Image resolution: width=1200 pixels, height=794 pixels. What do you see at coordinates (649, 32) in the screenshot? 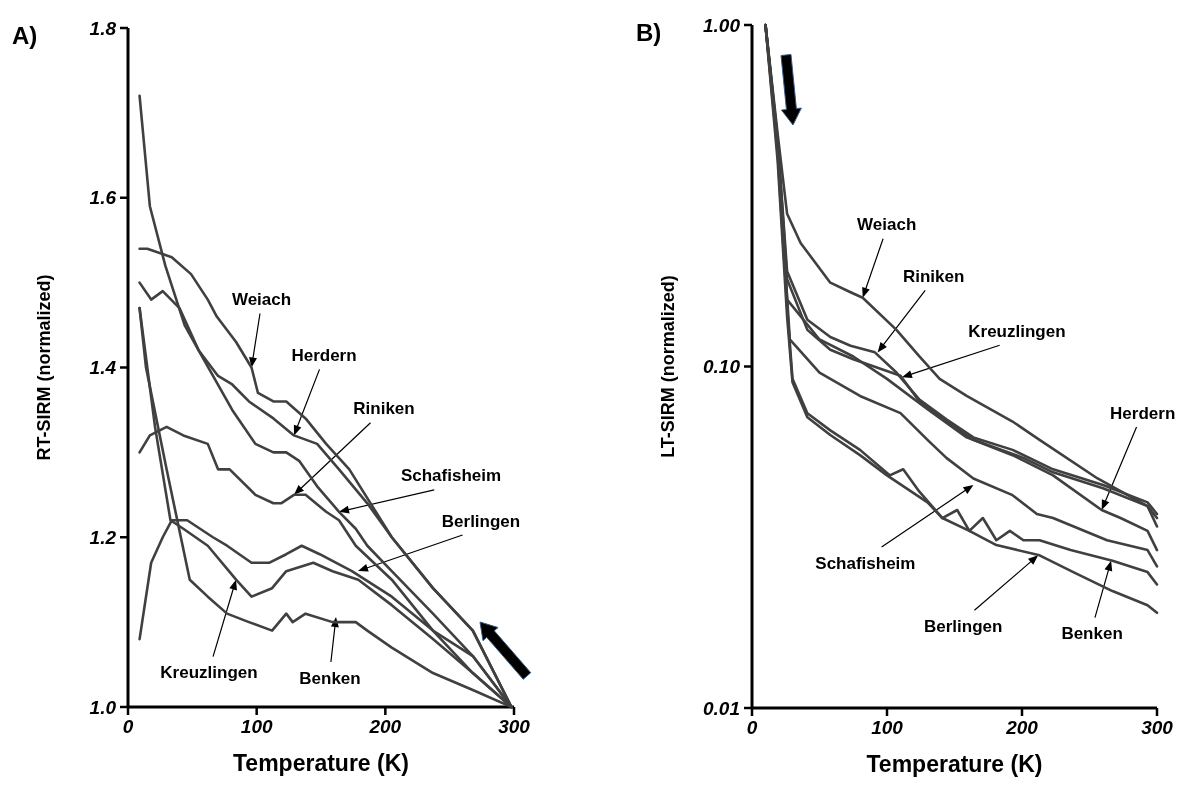
I see `chart-title: B)` at bounding box center [649, 32].